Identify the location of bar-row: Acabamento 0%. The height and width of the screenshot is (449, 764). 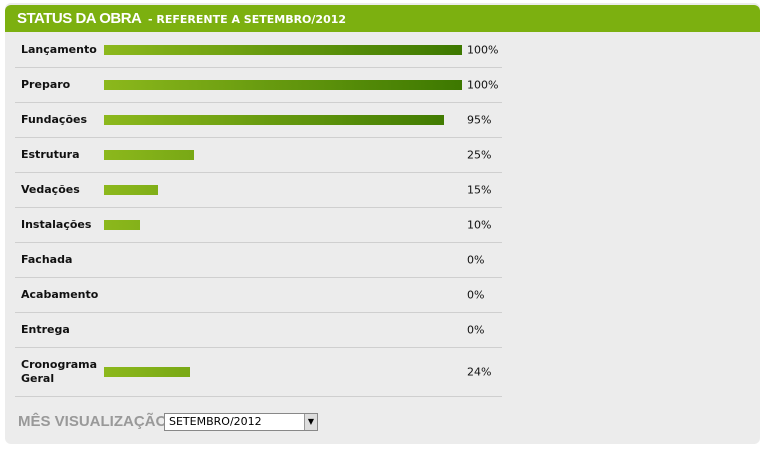
(258, 295).